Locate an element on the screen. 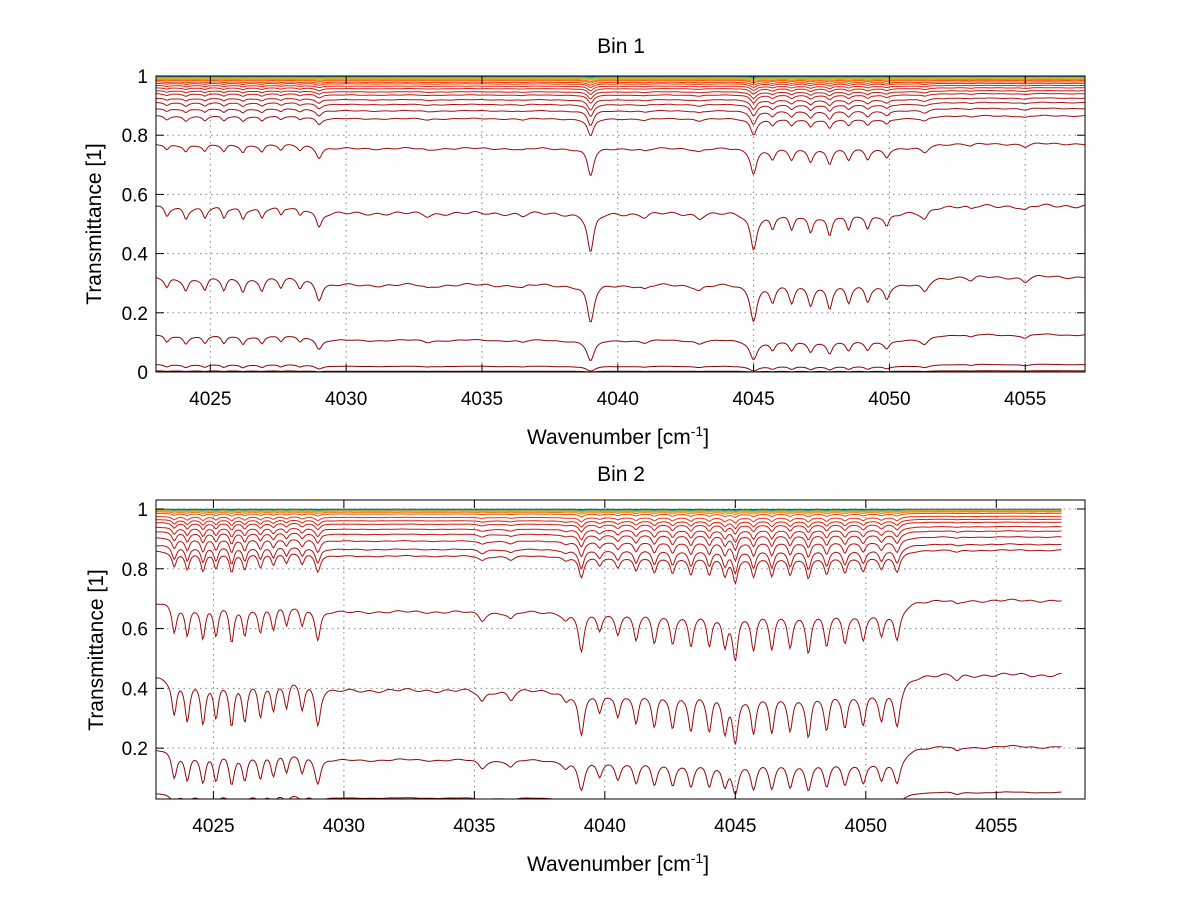 This screenshot has width=1200, height=901. bin2-y-tick-label: 0.2 is located at coordinates (135, 749).